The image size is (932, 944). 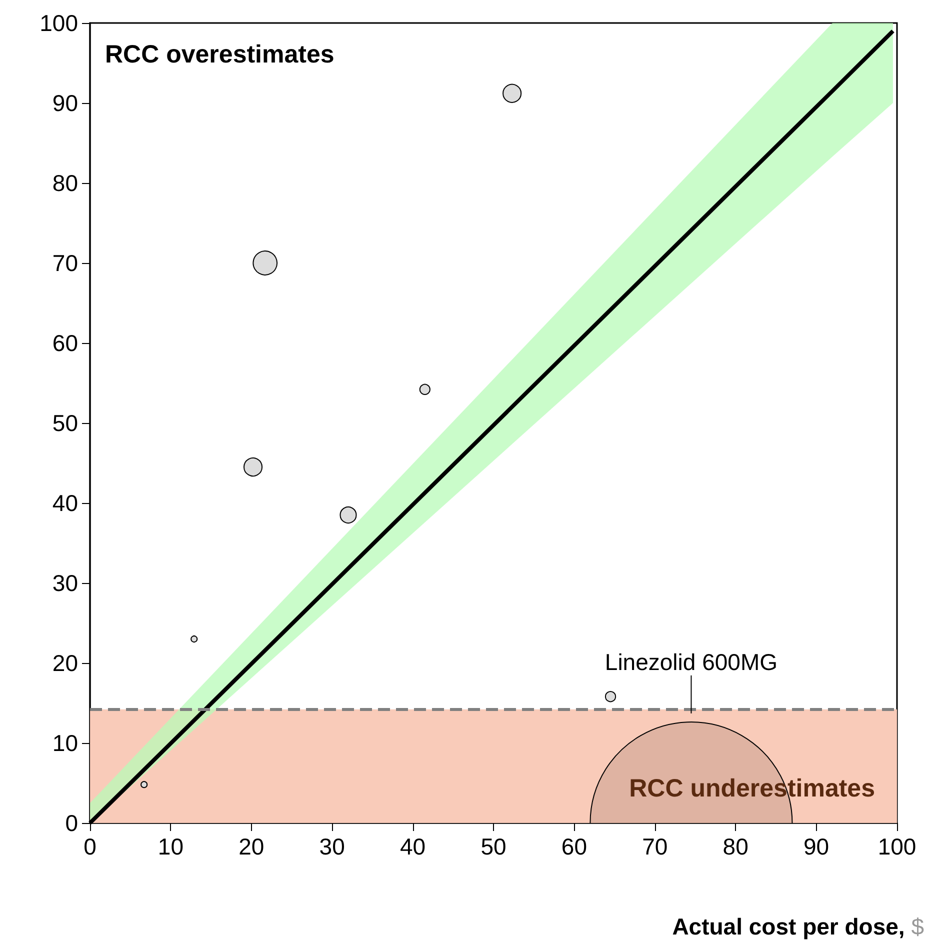 I want to click on x-tick-label: 70, so click(x=655, y=847).